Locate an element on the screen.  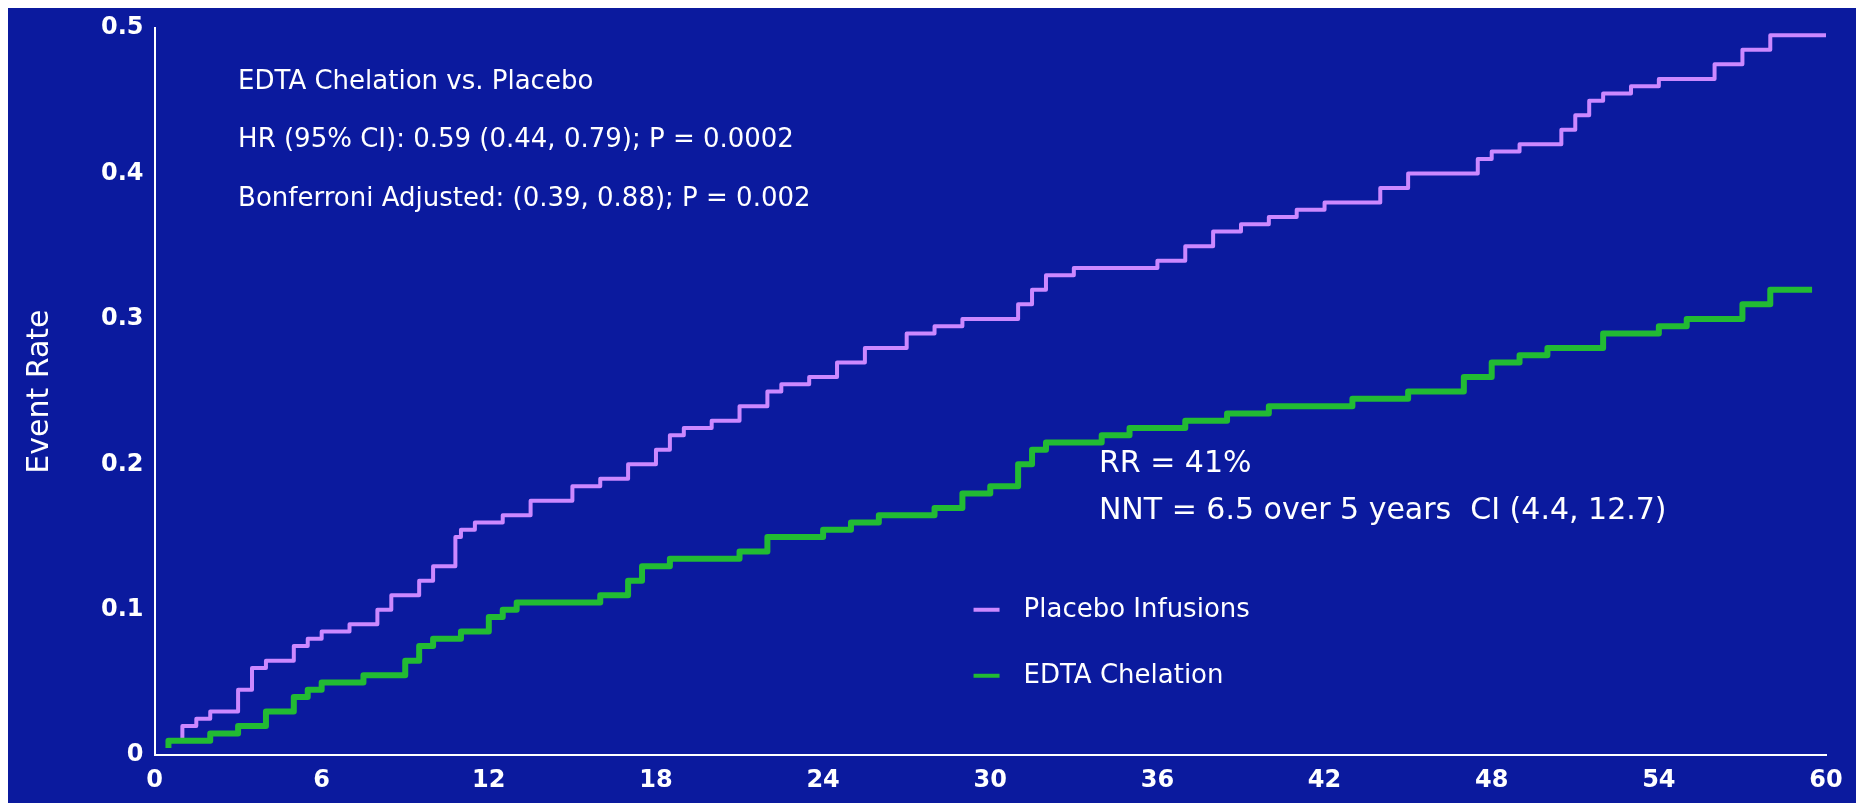
annotation: NNT = 6.5 over 5 years CI (4.4, 12.7) is located at coordinates (1382, 509).